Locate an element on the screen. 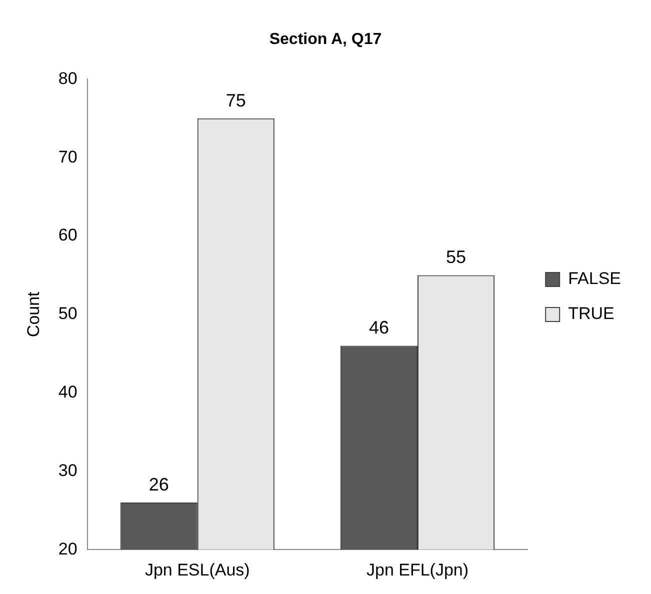 The height and width of the screenshot is (594, 651). y-axis-title: Count is located at coordinates (33, 314).